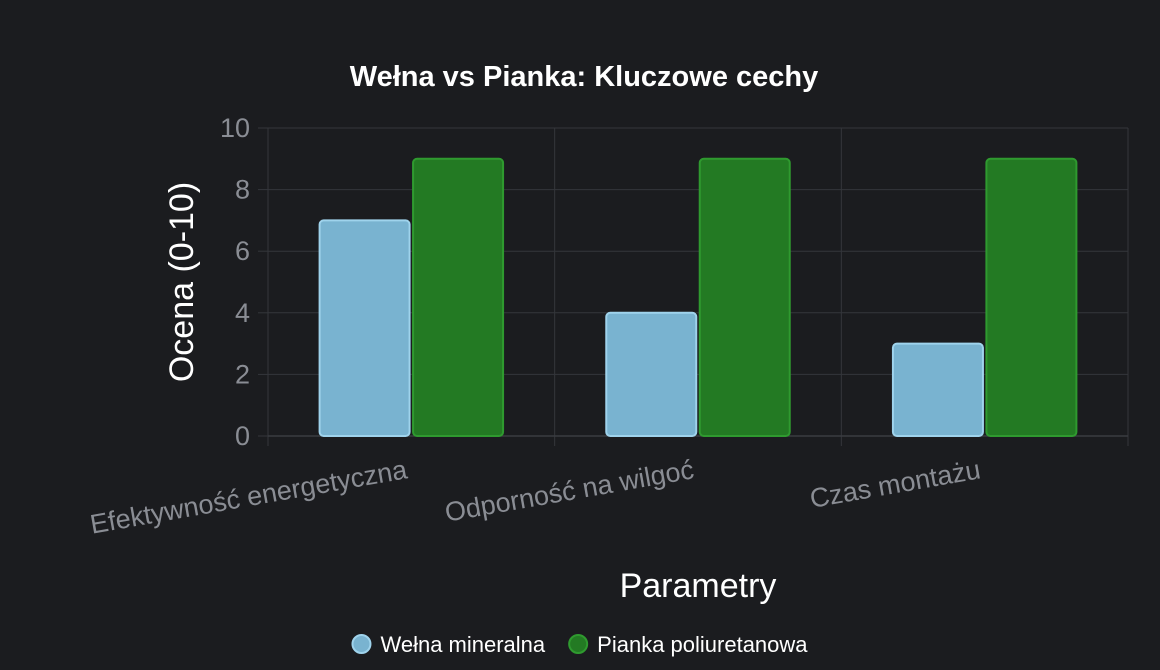 This screenshot has height=670, width=1160. I want to click on y-tick-label: 2, so click(242, 374).